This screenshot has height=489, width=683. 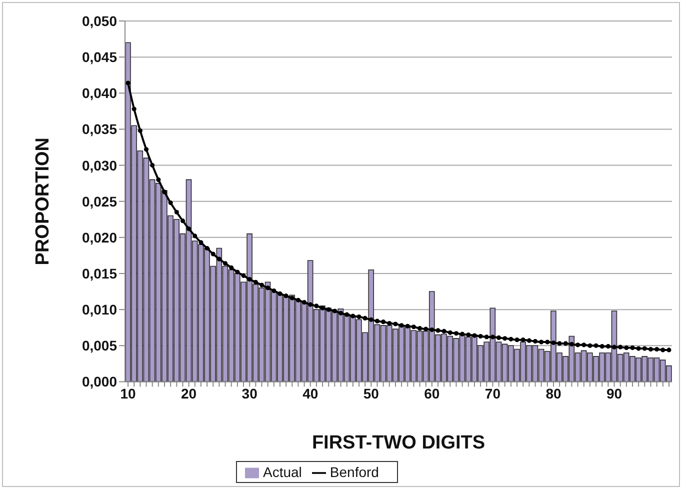 I want to click on x-tick-label: 10, so click(x=128, y=394).